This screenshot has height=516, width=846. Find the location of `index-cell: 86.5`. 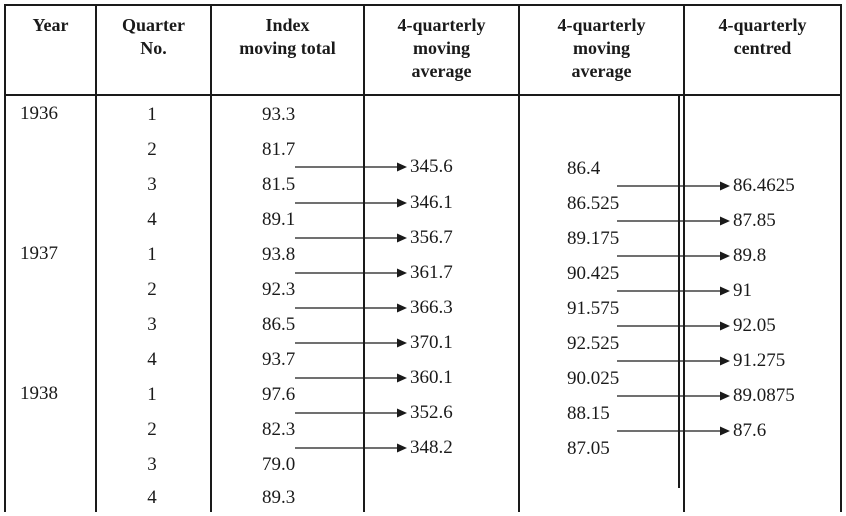

index-cell: 86.5 is located at coordinates (279, 324).